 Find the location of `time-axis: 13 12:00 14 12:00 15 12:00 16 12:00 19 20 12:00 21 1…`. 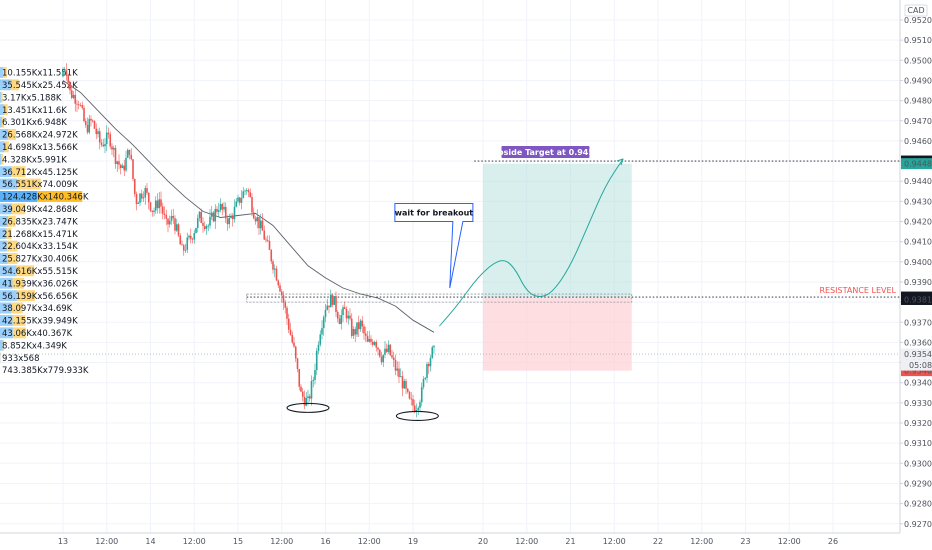

time-axis: 13 12:00 14 12:00 15 12:00 16 12:00 19 20 12:00 21 1… is located at coordinates (450, 541).